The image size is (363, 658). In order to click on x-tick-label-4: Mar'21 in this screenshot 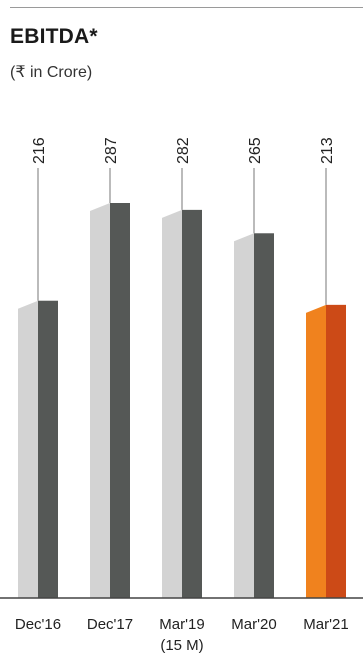, I will do `click(325, 624)`.